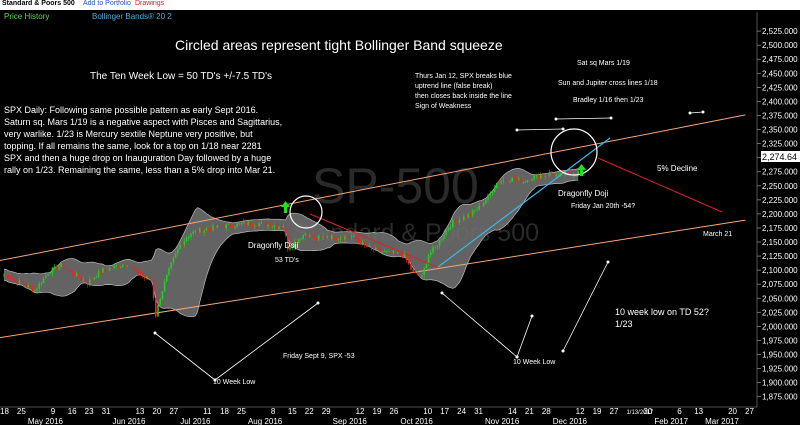 The height and width of the screenshot is (425, 800). Describe the element at coordinates (27, 16) in the screenshot. I see `price-history-legend: Price History` at that location.